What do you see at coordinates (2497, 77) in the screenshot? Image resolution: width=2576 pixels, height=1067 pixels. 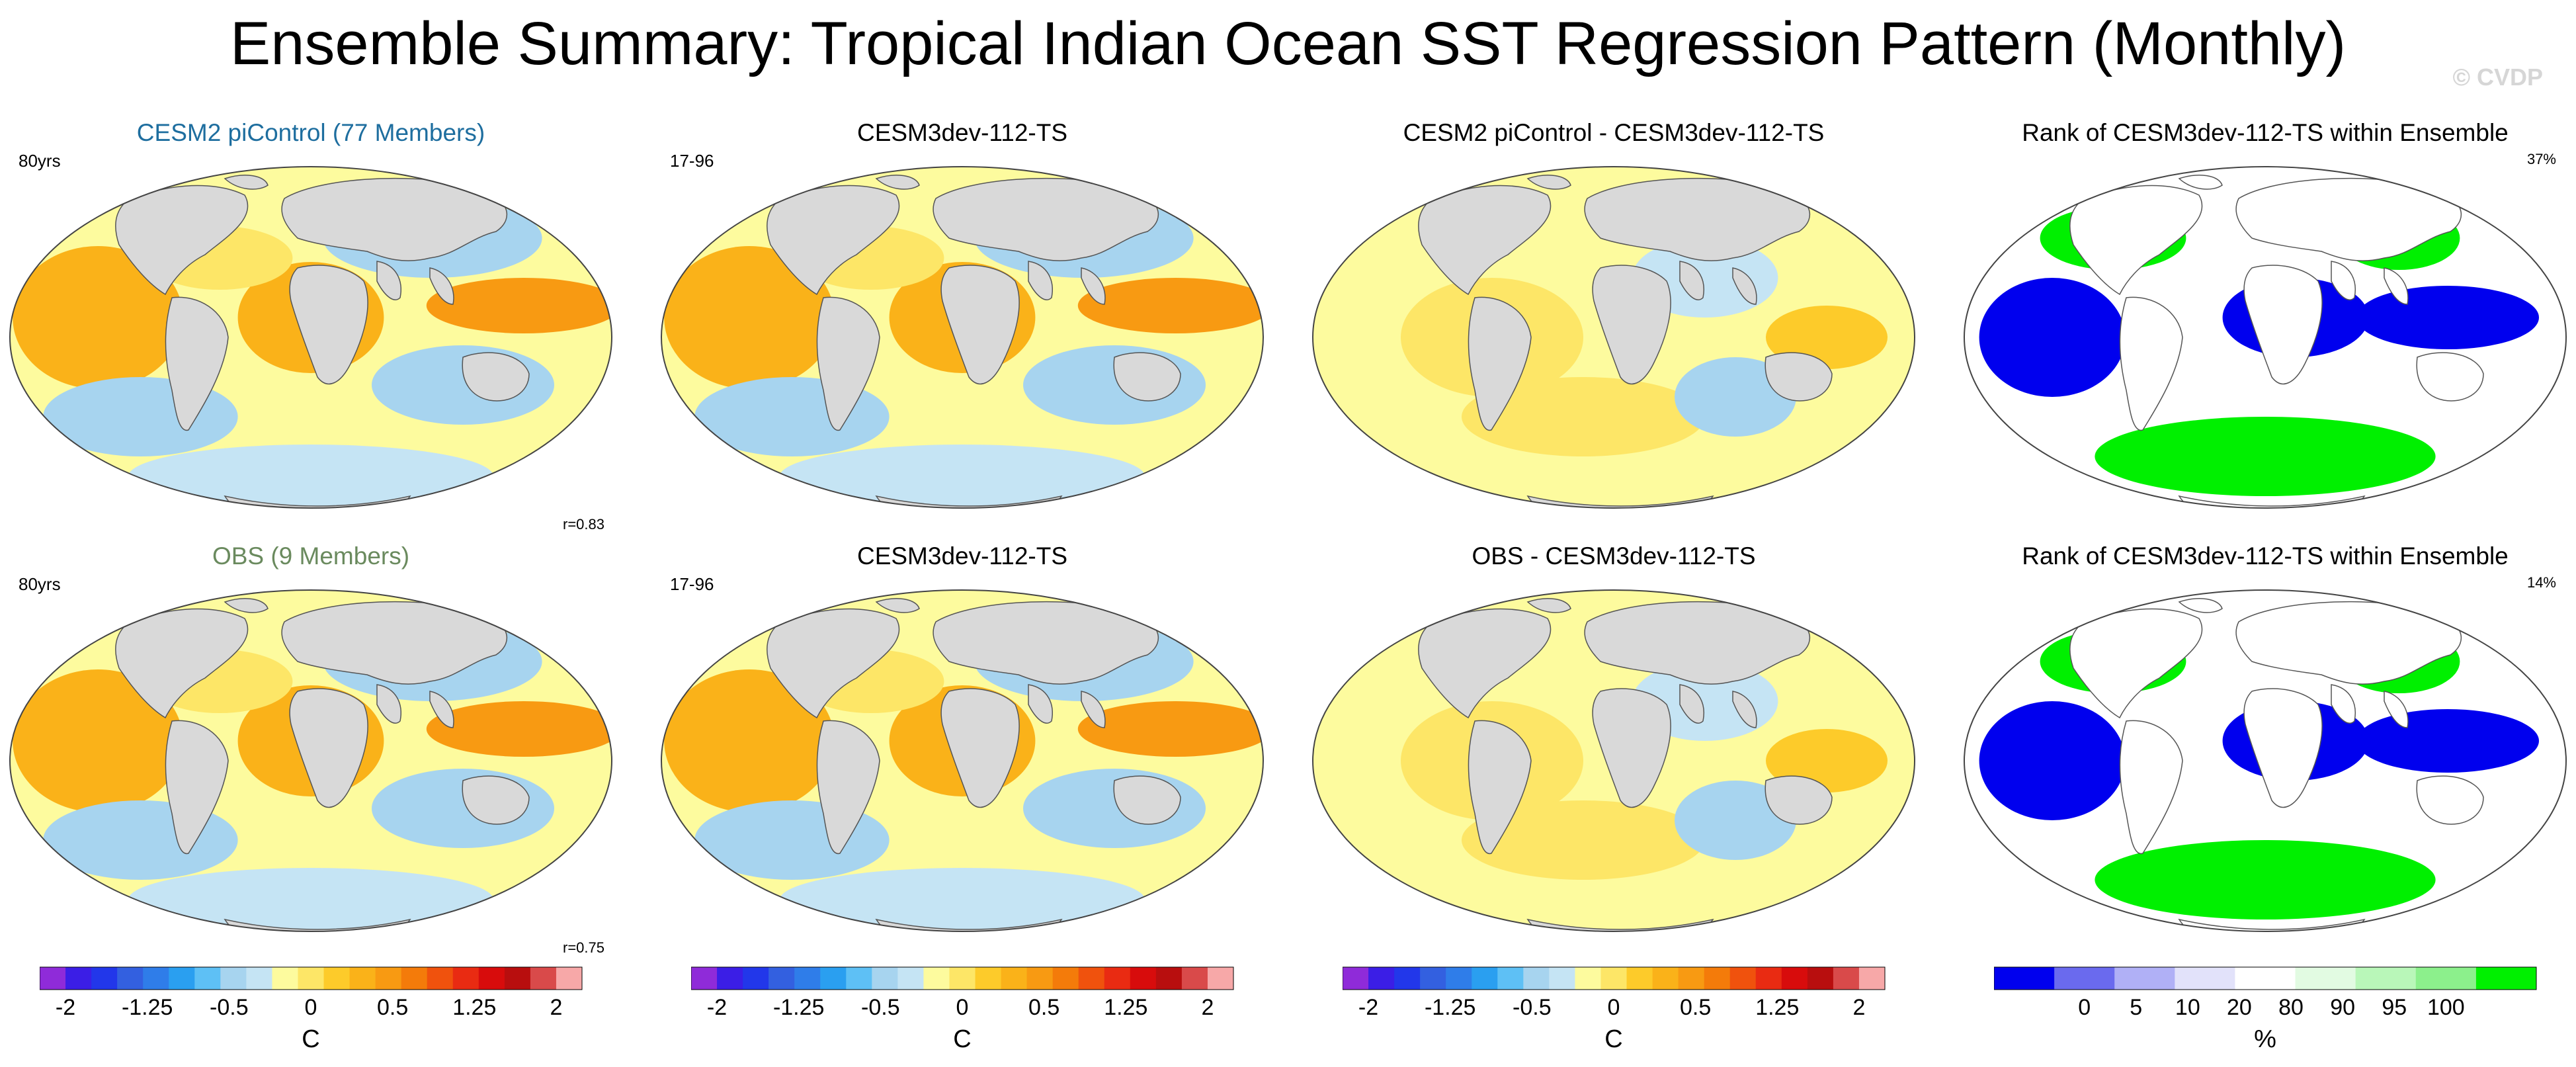 I see `cvdp-watermark: © CVDP` at bounding box center [2497, 77].